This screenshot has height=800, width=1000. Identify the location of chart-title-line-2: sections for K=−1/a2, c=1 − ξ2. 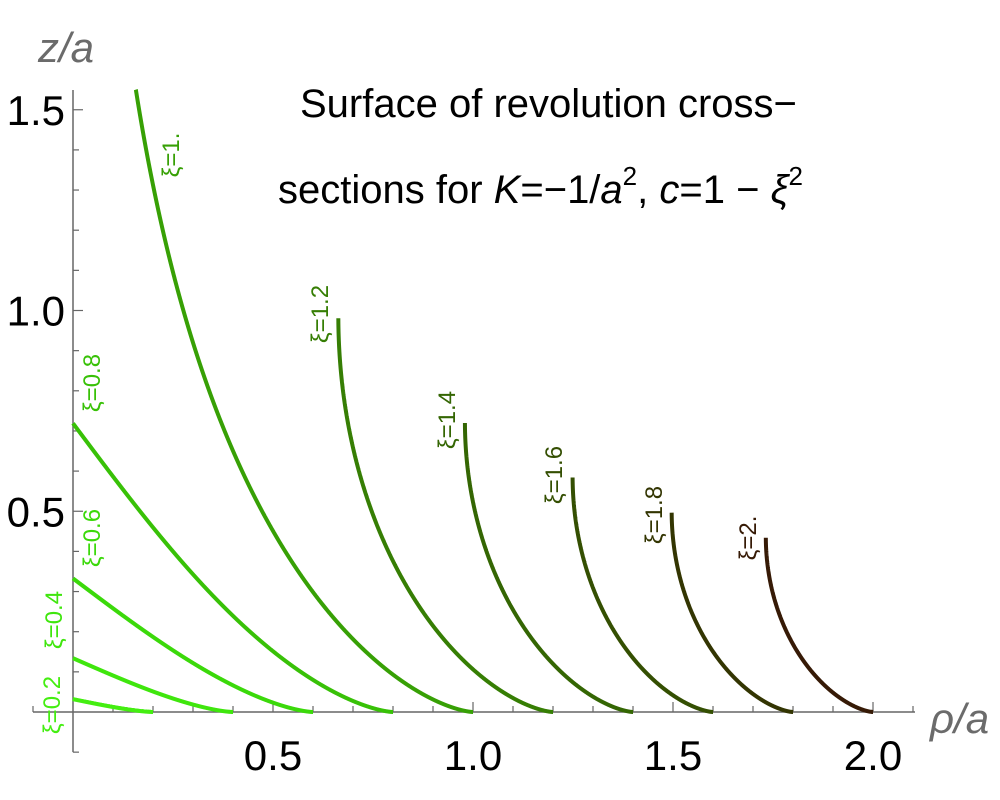
(540, 186).